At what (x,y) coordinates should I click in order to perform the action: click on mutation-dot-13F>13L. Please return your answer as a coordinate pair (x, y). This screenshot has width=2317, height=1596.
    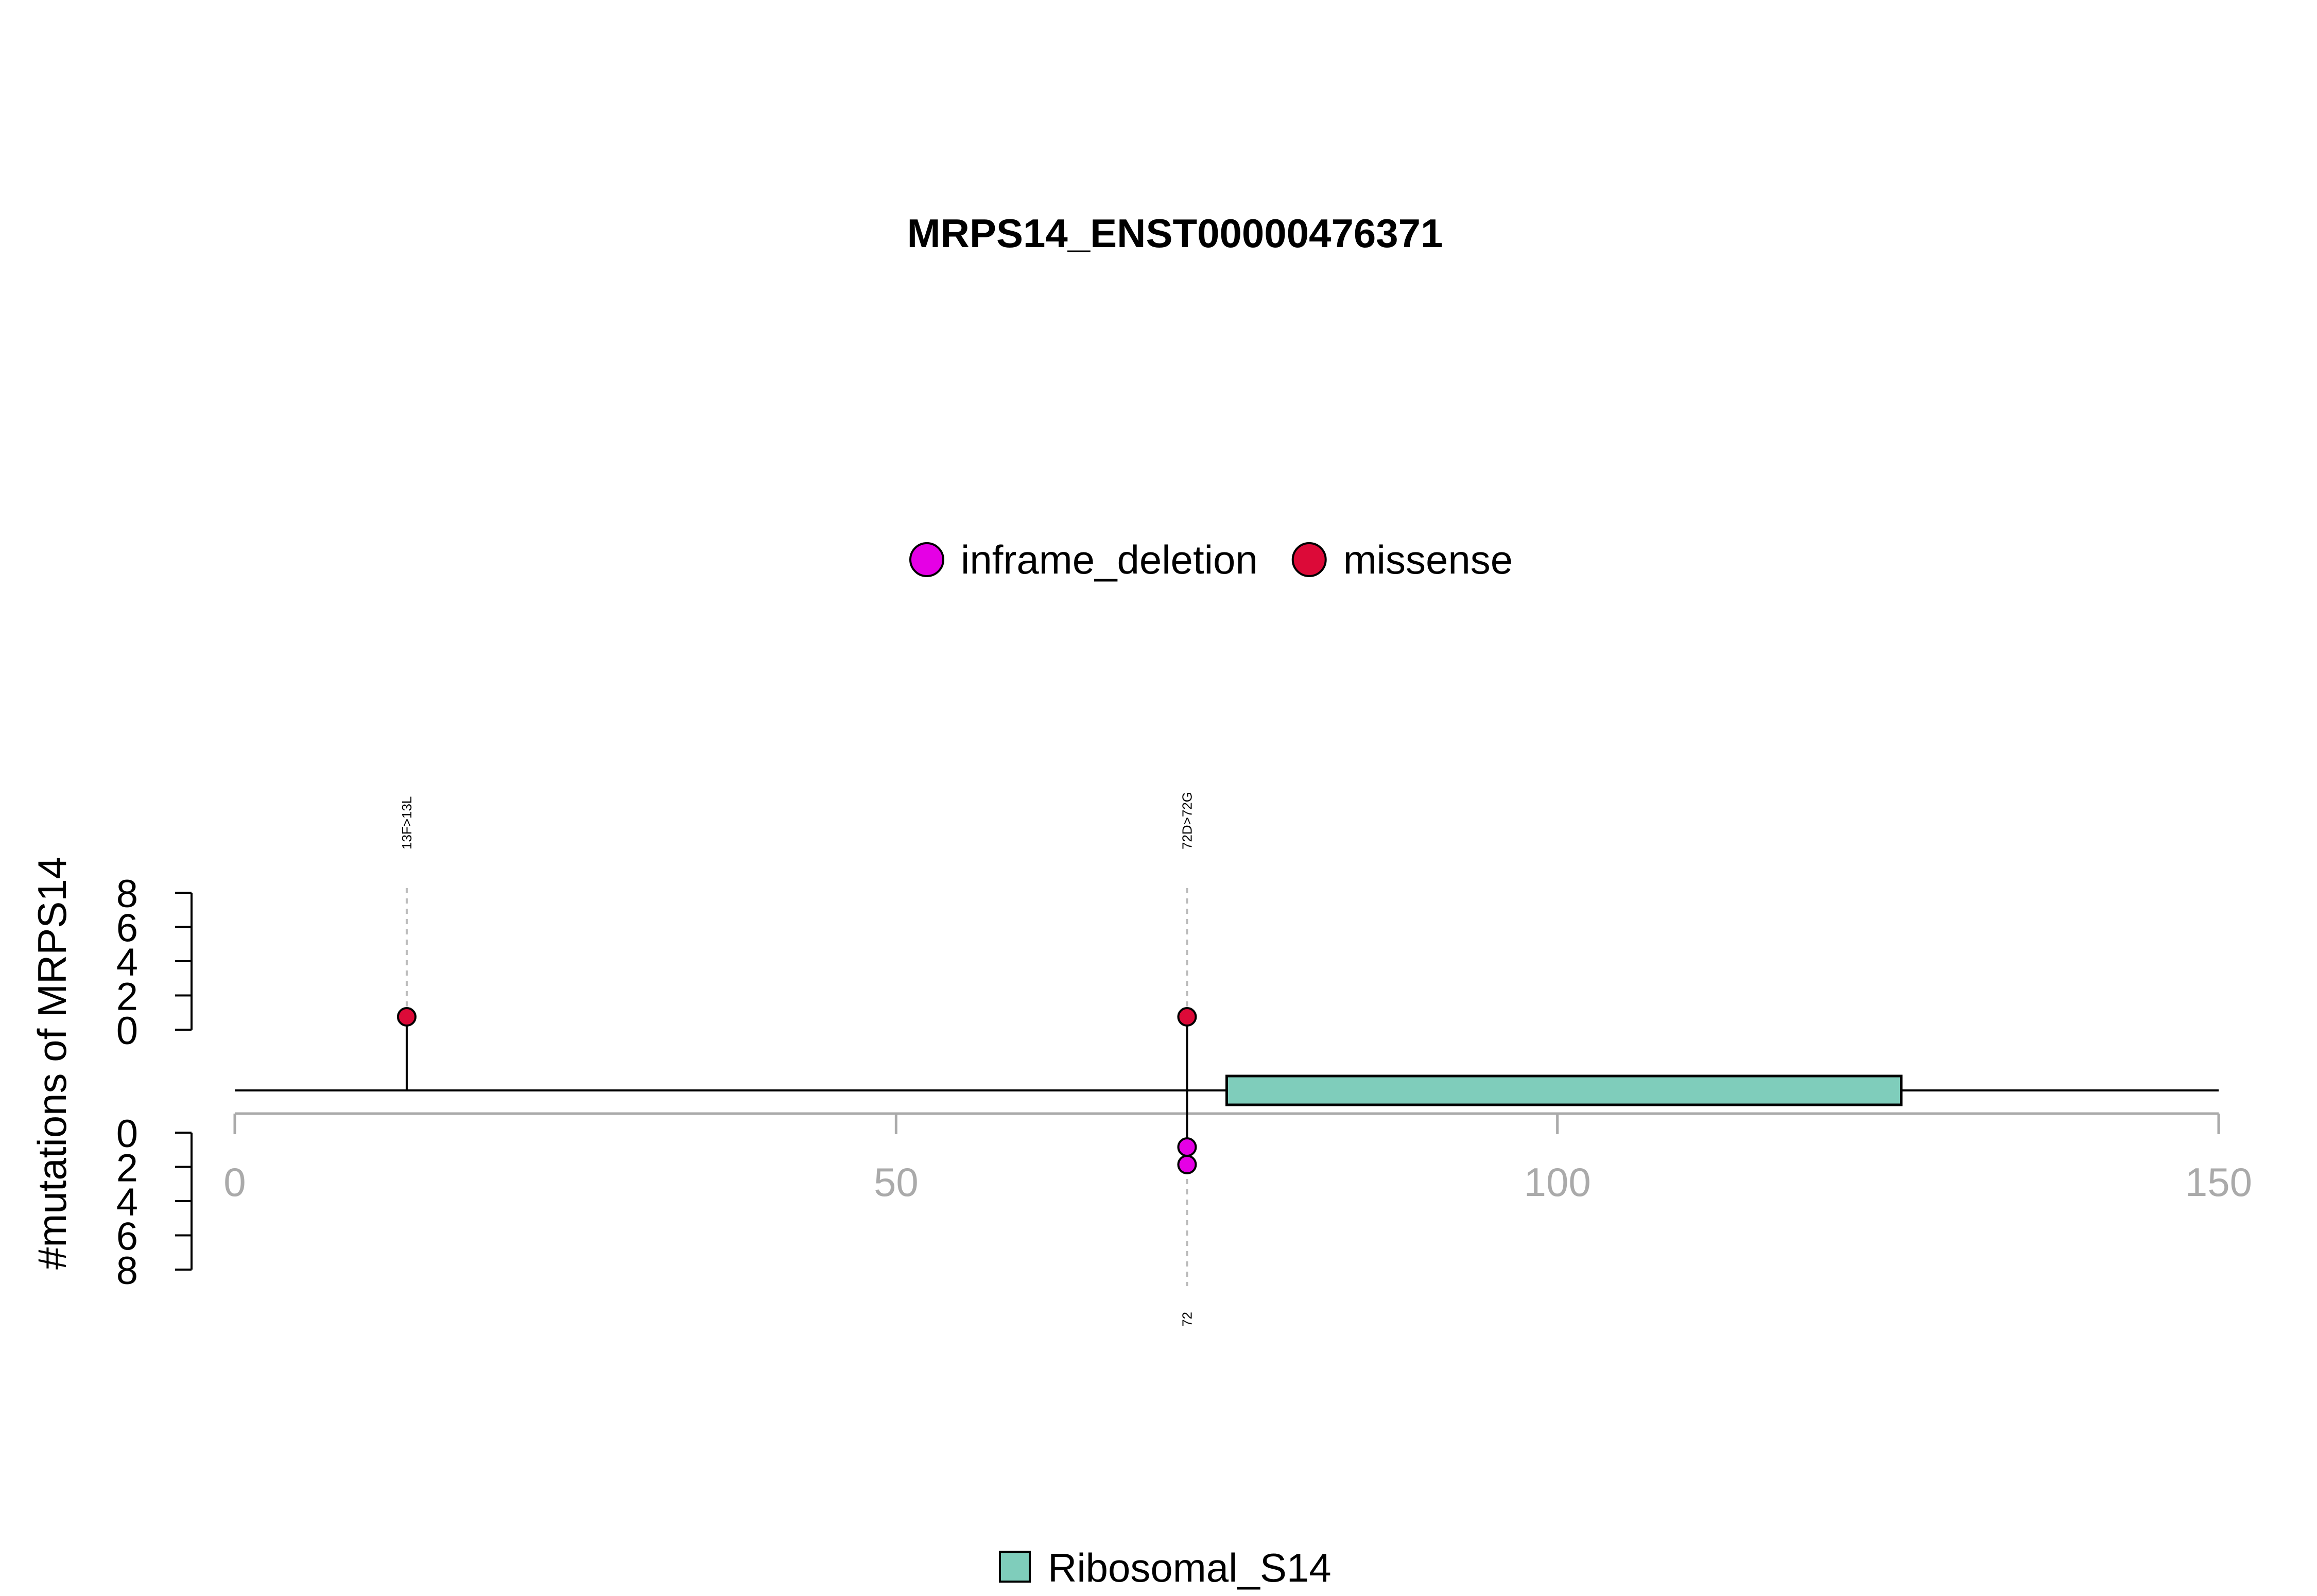
    Looking at the image, I should click on (406, 1017).